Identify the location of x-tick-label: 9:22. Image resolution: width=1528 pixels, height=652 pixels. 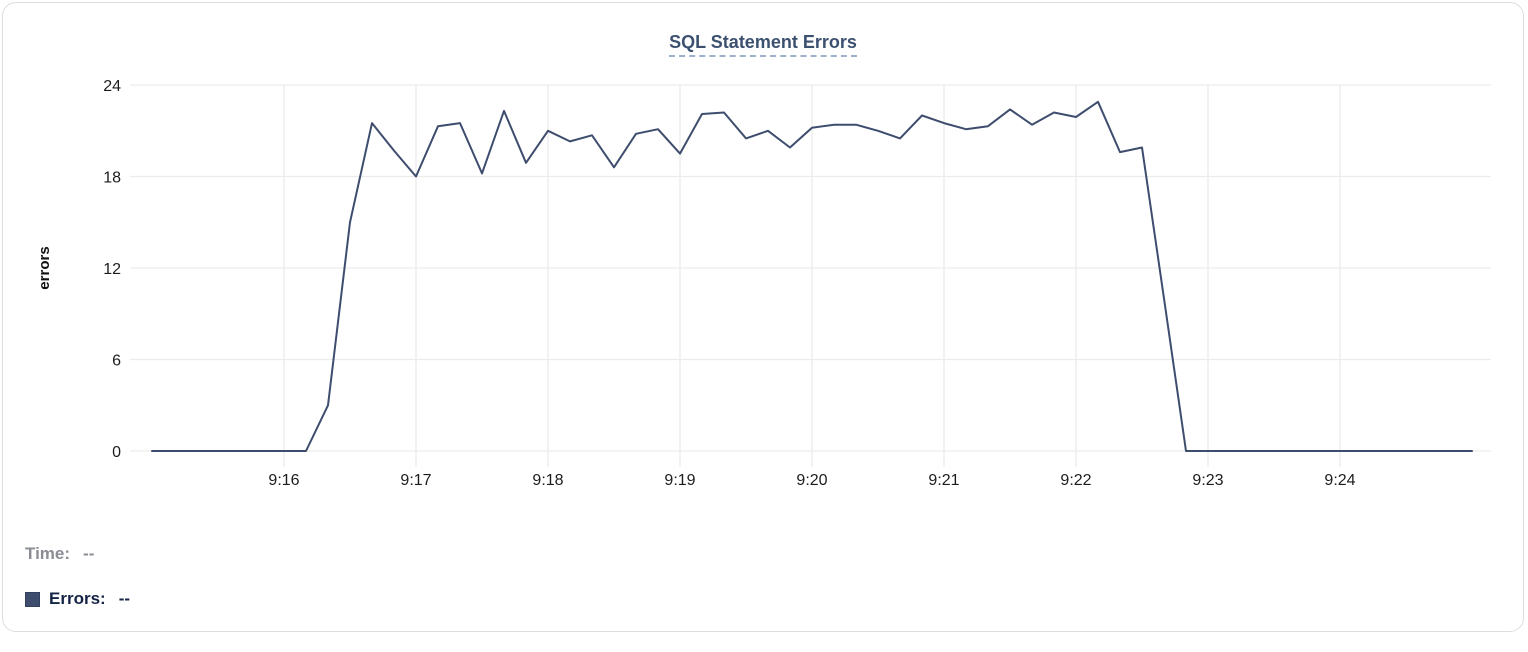
(1075, 480).